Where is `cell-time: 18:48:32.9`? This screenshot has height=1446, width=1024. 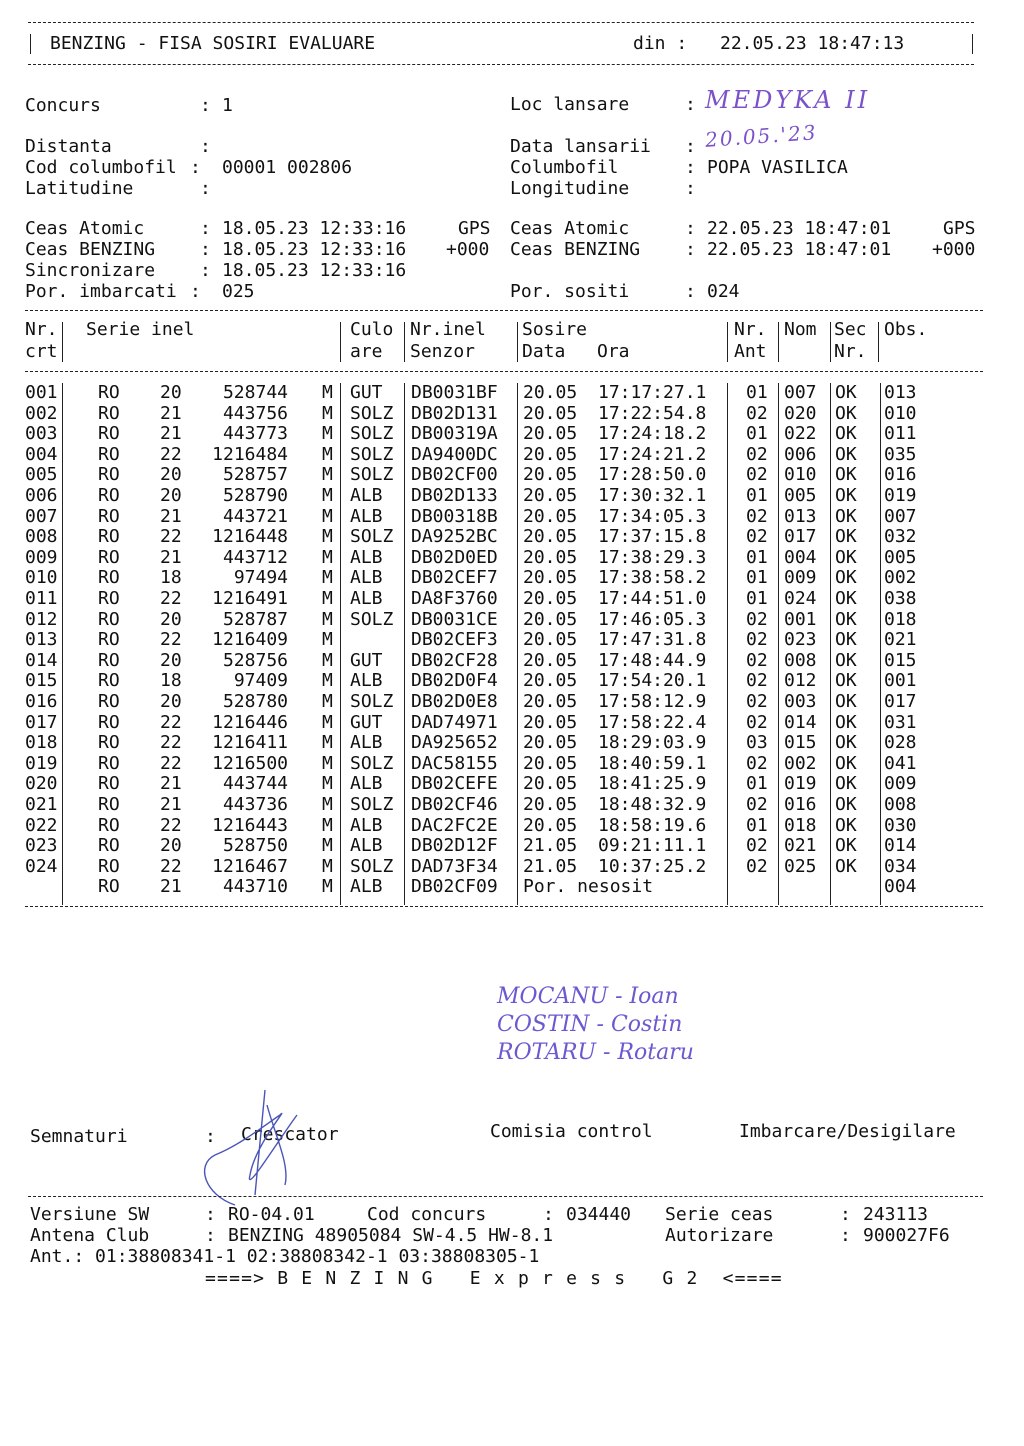 cell-time: 18:48:32.9 is located at coordinates (652, 804).